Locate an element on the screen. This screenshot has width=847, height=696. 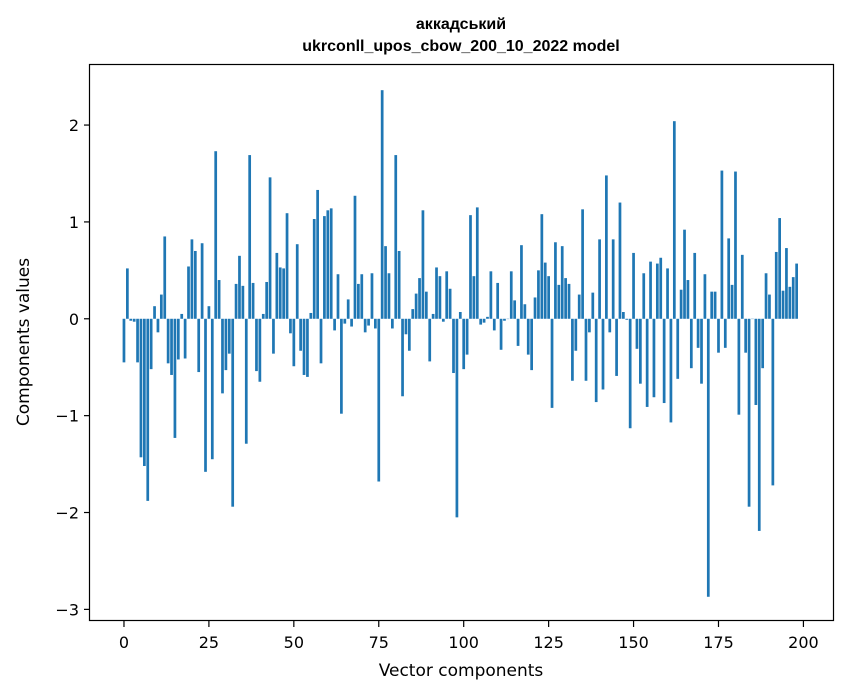
x-tick-label: 100 is located at coordinates (463, 642).